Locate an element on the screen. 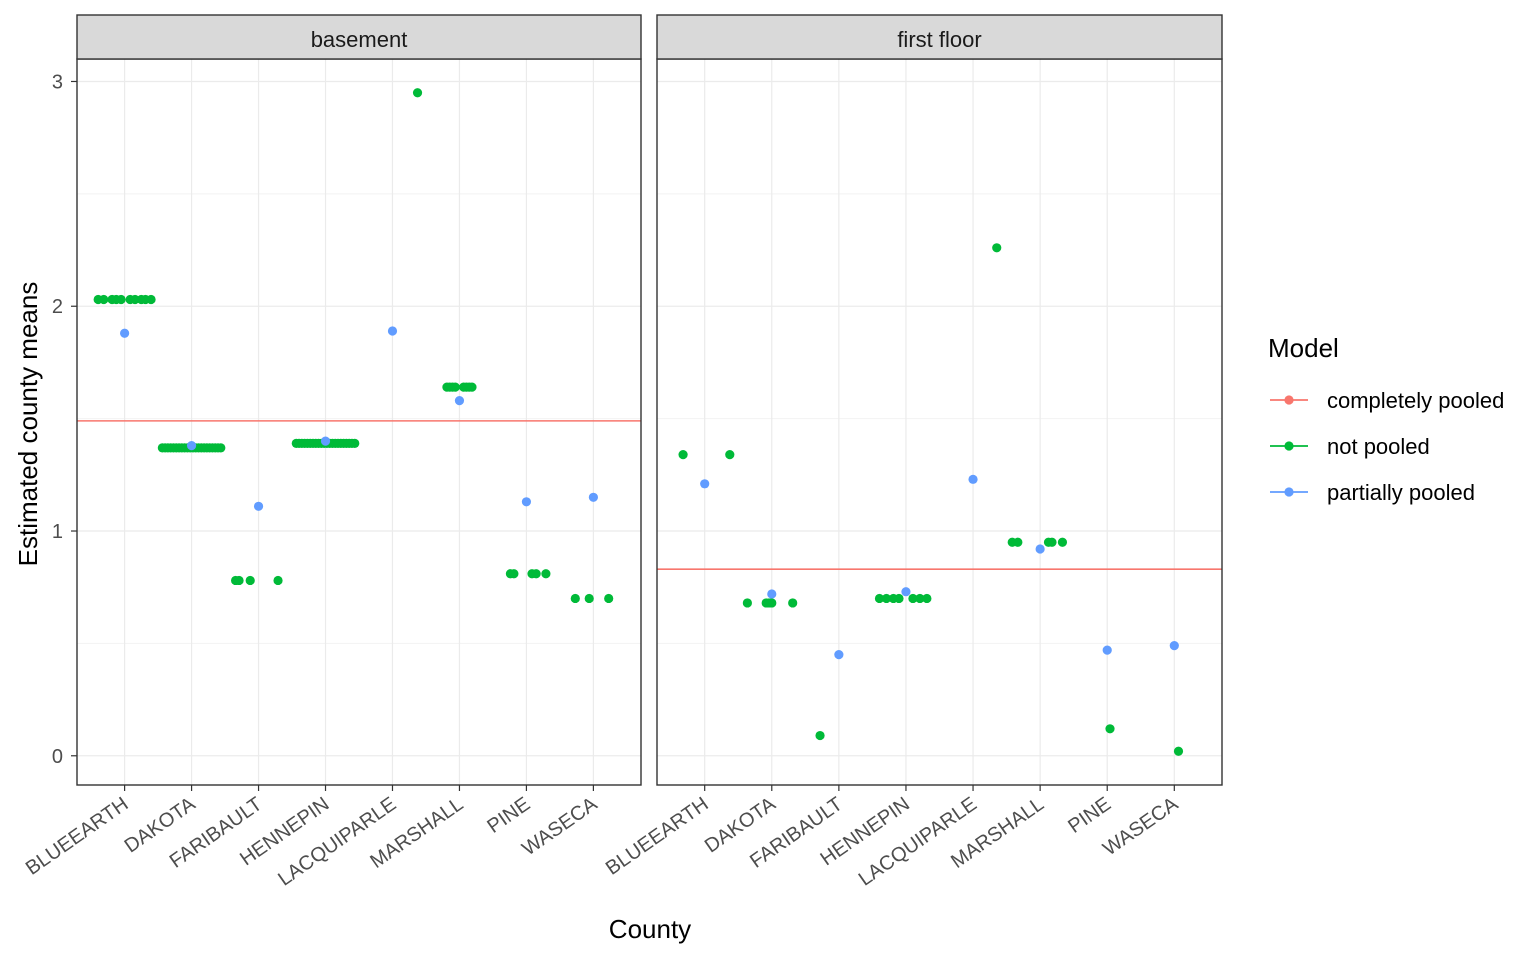 The width and height of the screenshot is (1536, 960). legend-label: not pooled is located at coordinates (1378, 446).